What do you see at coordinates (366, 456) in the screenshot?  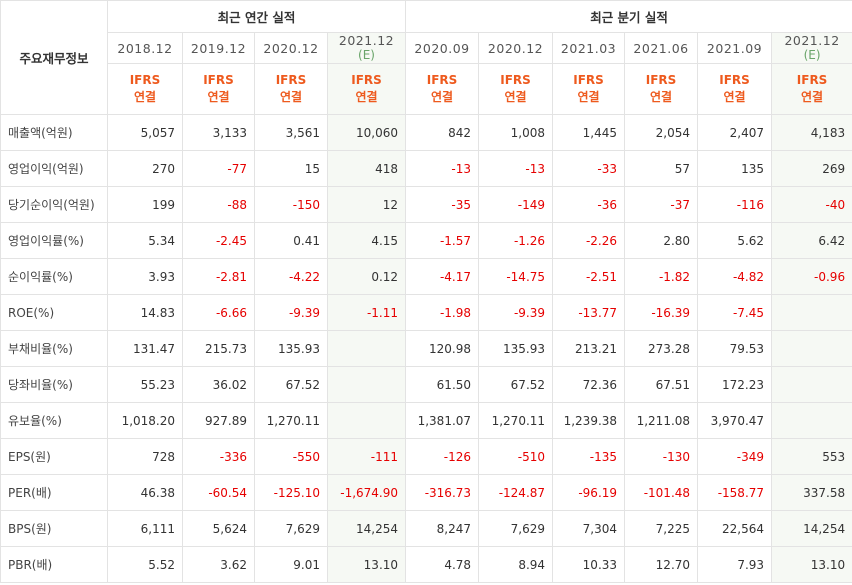 I see `table-cell: -111` at bounding box center [366, 456].